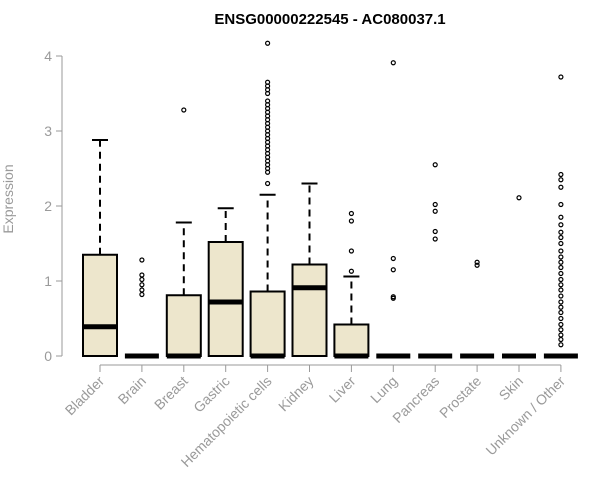 Image resolution: width=600 pixels, height=500 pixels. What do you see at coordinates (329, 19) in the screenshot?
I see `chart-title: ENSG00000222545 - AC080037.1` at bounding box center [329, 19].